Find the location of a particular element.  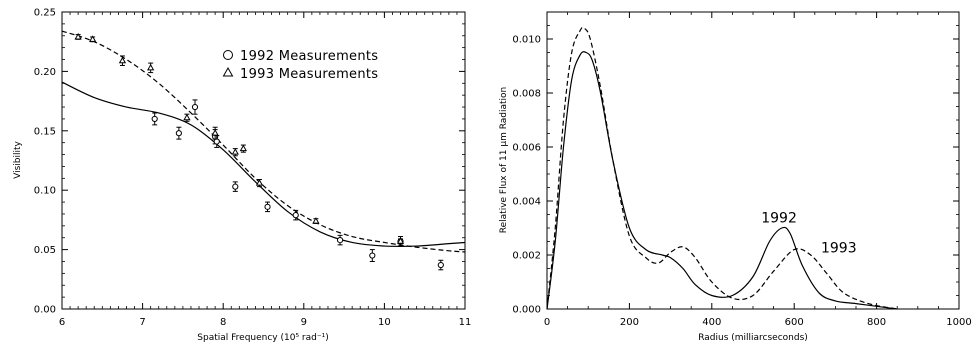

left-x-axis-label: Spatial Frequency (10⁵ rad⁻¹) is located at coordinates (262, 338).